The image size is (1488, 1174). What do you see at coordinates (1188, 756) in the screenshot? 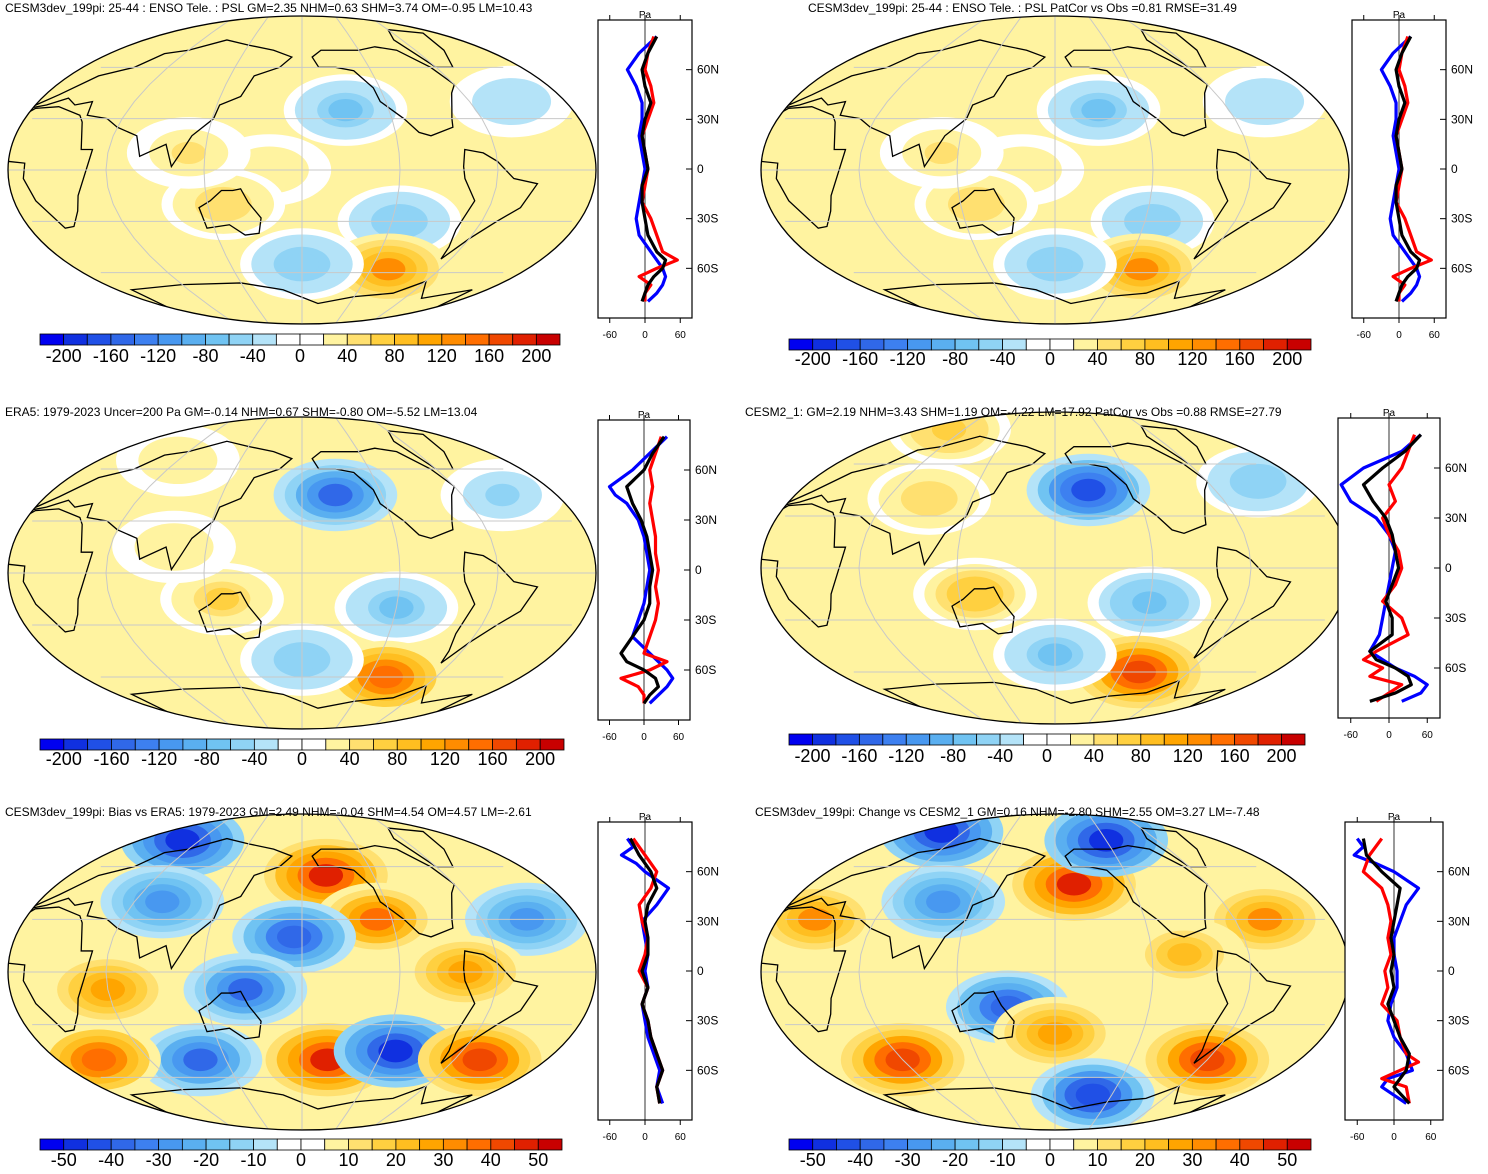
I see `colorbar-label: 120` at bounding box center [1188, 756].